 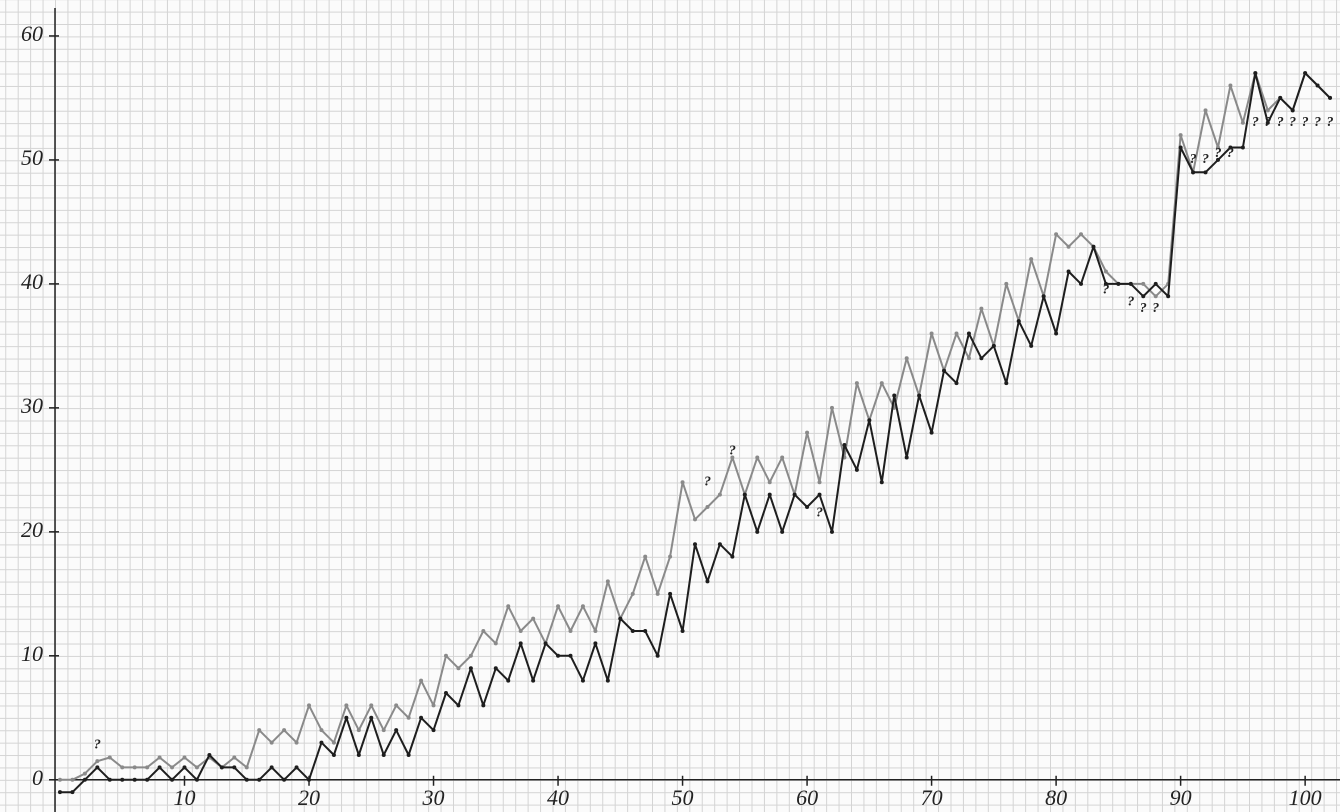 What do you see at coordinates (1305, 797) in the screenshot?
I see `x-tick-label: 100` at bounding box center [1305, 797].